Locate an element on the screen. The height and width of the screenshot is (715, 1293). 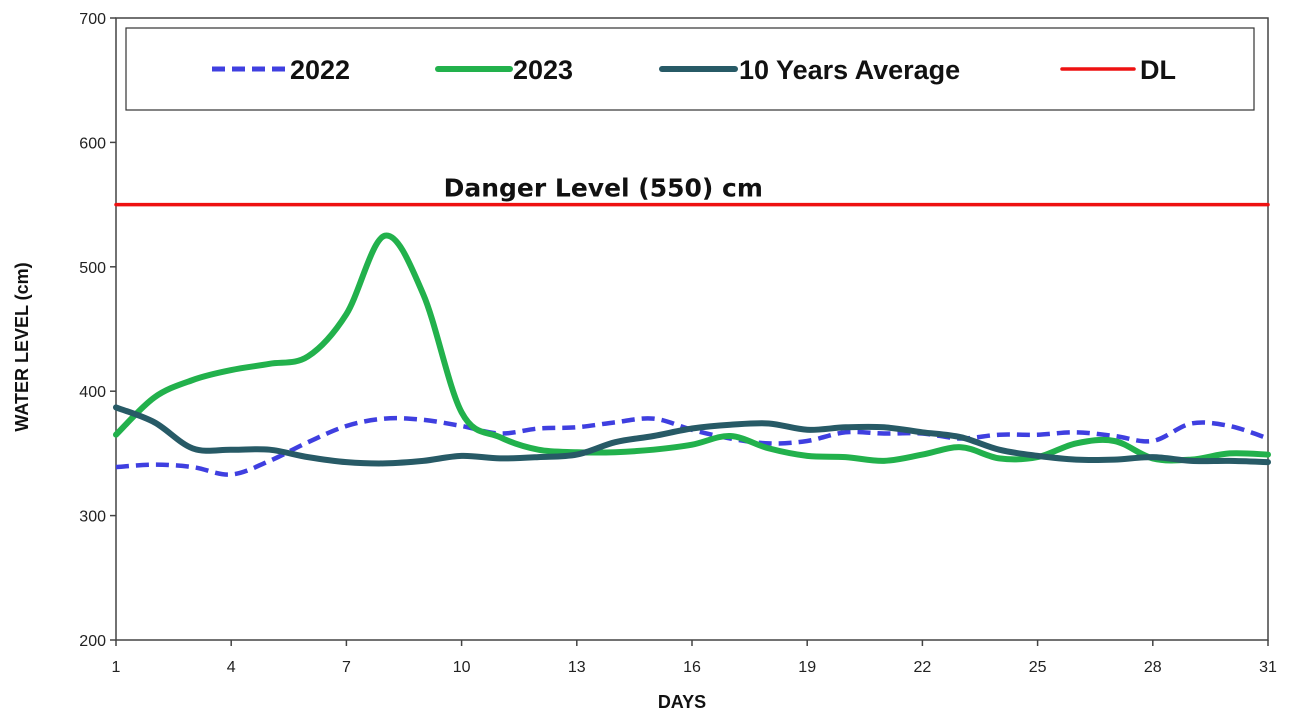
x-tick-label: 28 is located at coordinates (1153, 667).